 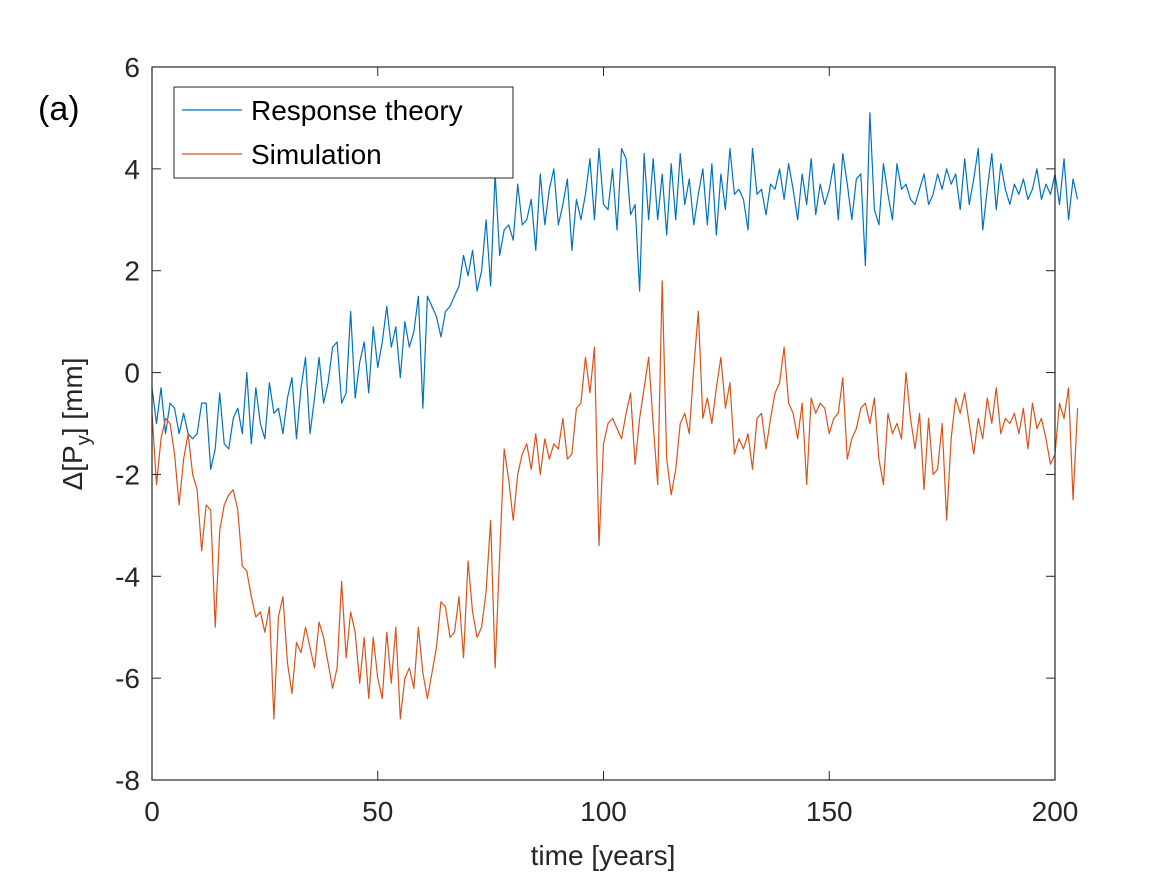 I want to click on y-axis-label: Δ[Py] [mm], so click(x=76, y=424).